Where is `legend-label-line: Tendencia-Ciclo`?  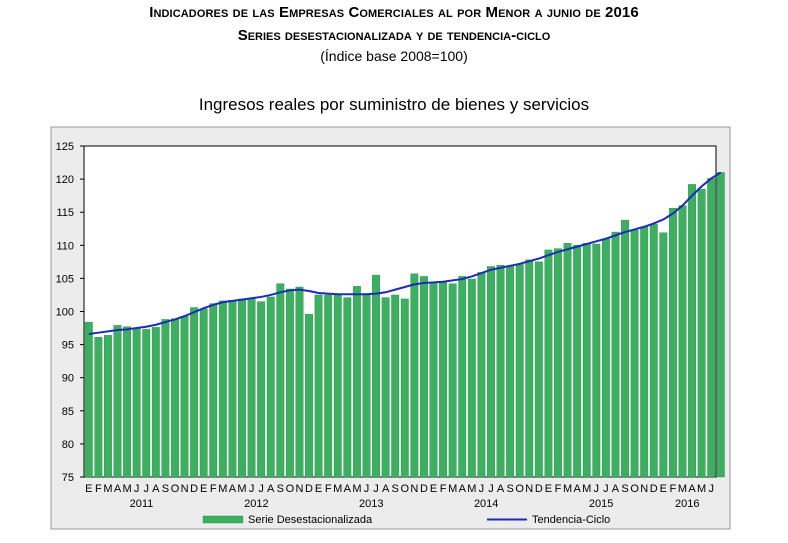 legend-label-line: Tendencia-Ciclo is located at coordinates (571, 520).